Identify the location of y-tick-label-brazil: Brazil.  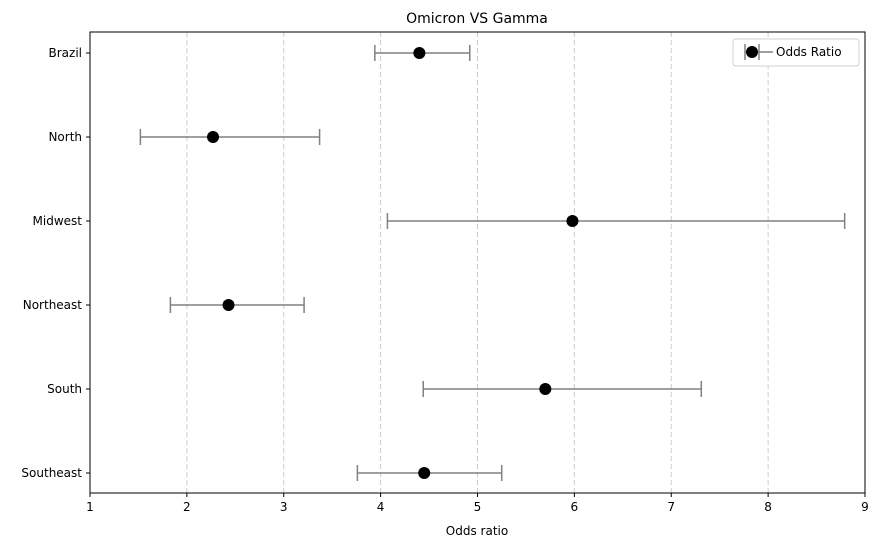
(66, 53).